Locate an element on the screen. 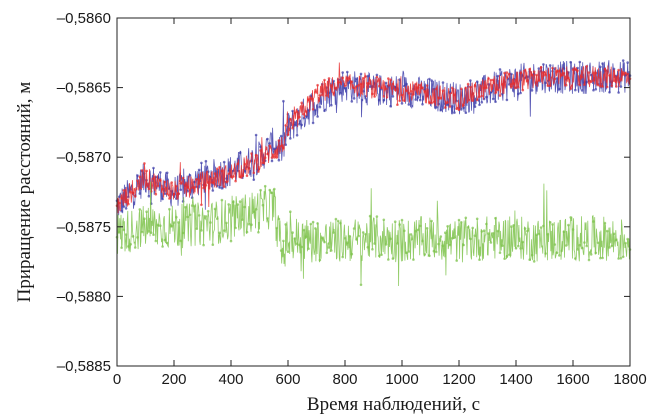 The image size is (651, 420). x-tick-label: 800 is located at coordinates (344, 379).